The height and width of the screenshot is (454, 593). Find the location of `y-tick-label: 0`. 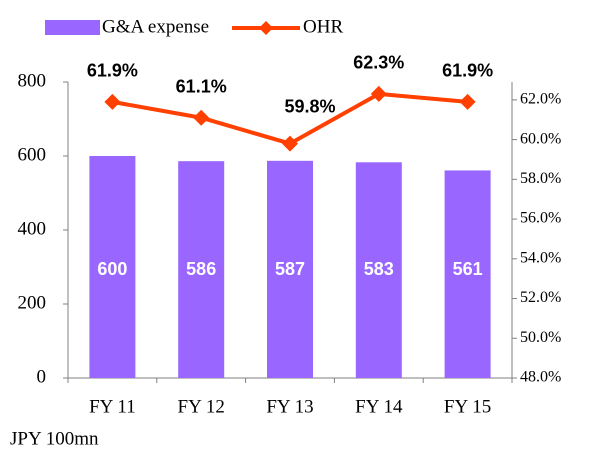

y-tick-label: 0 is located at coordinates (42, 376).